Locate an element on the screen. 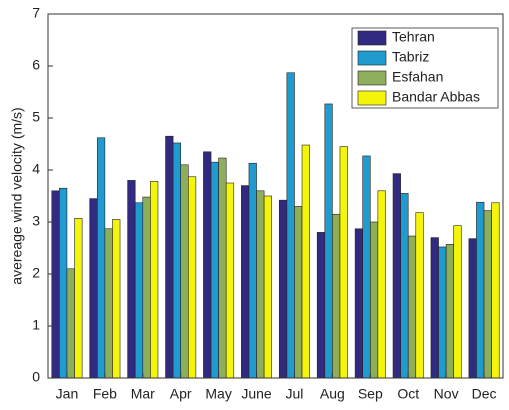  y-tick-label: 6 is located at coordinates (36, 65).